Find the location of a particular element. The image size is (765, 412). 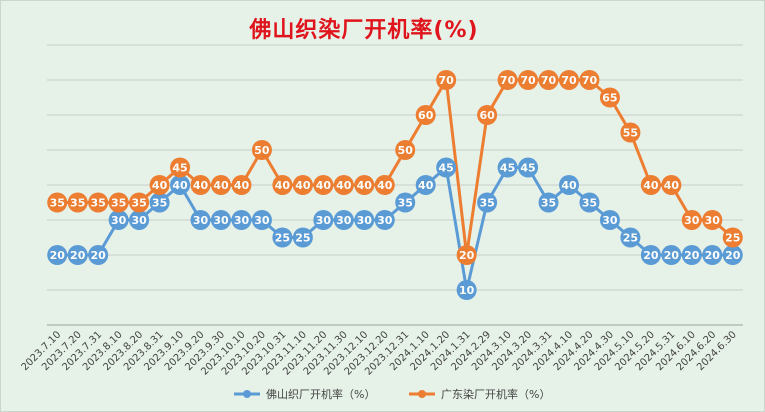

legend-label: 广东染厂开机率（%） is located at coordinates (495, 394).